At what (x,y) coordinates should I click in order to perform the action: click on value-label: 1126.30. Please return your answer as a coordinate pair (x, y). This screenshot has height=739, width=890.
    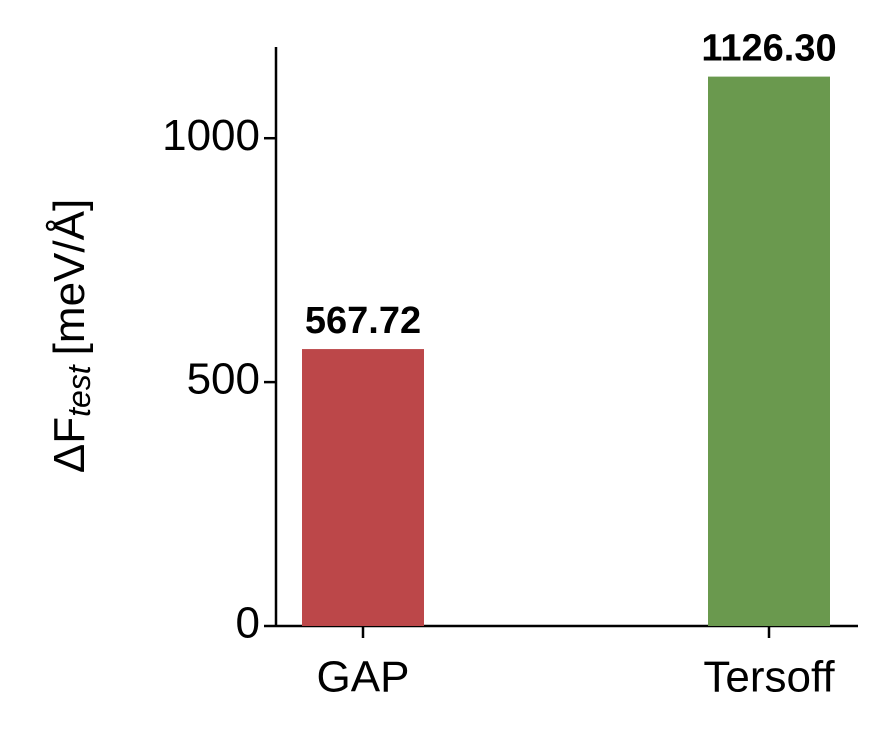
    Looking at the image, I should click on (768, 49).